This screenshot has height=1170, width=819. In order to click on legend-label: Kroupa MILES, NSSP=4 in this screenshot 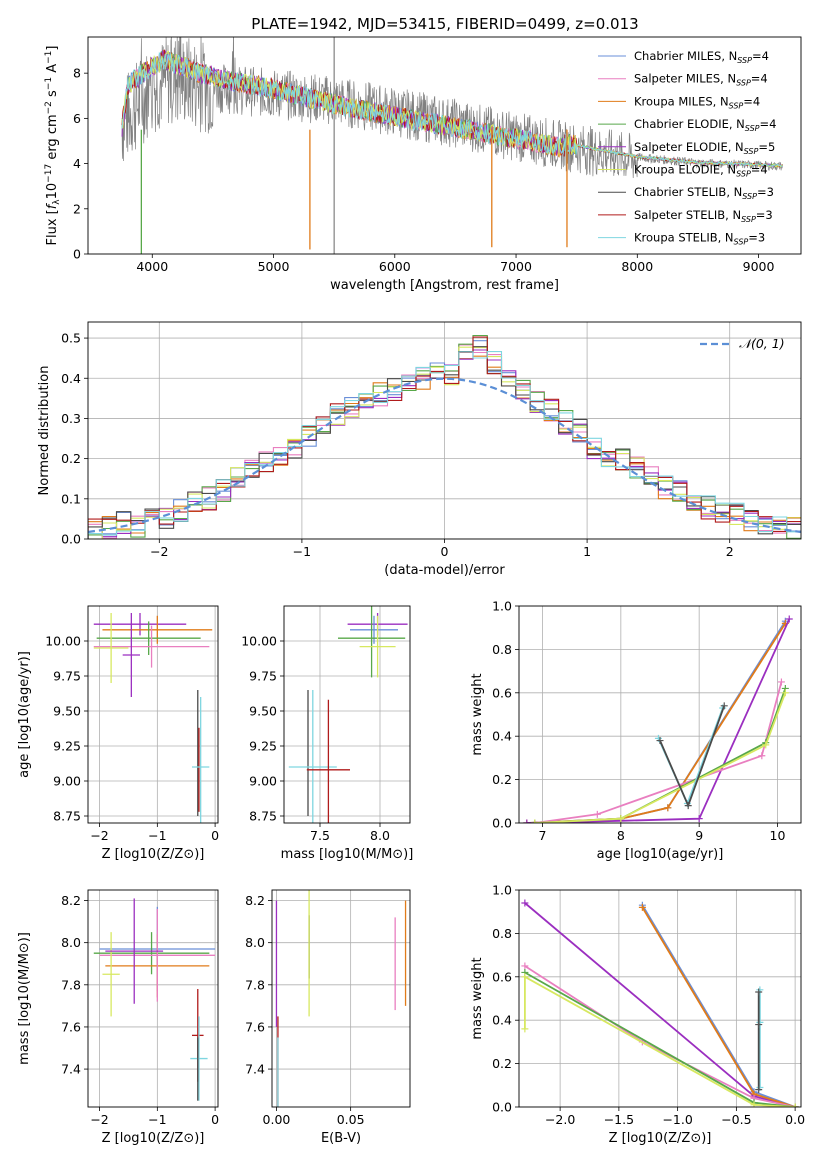, I will do `click(697, 102)`.